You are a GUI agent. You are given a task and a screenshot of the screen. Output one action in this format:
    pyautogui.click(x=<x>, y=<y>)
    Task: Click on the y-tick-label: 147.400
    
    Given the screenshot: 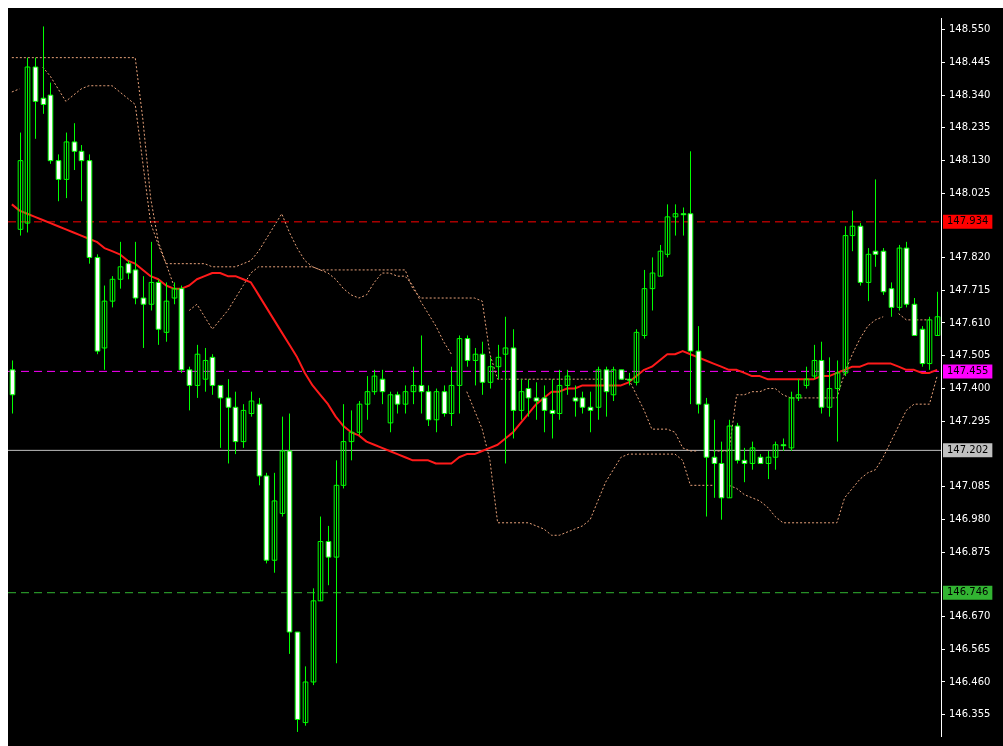 What is the action you would take?
    pyautogui.click(x=970, y=388)
    